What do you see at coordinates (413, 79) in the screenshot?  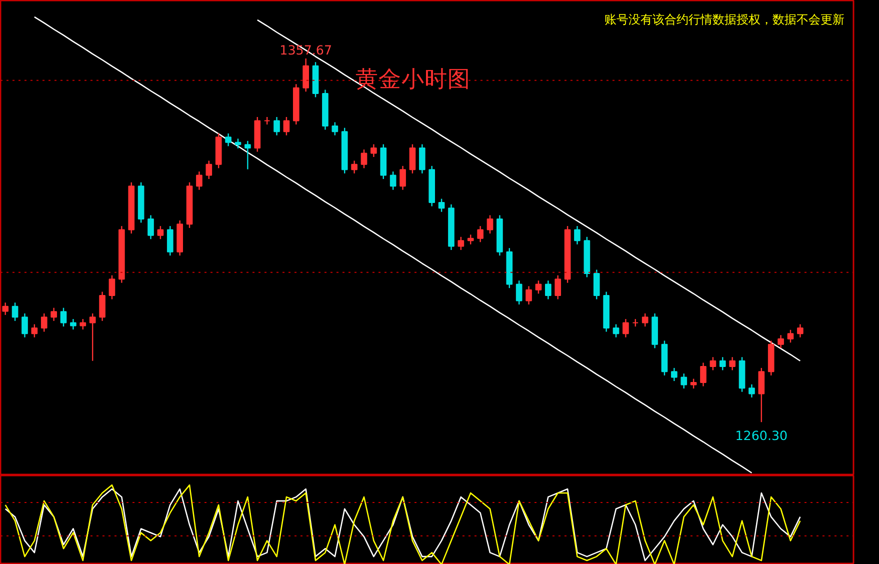 I see `text: 黄金小时图` at bounding box center [413, 79].